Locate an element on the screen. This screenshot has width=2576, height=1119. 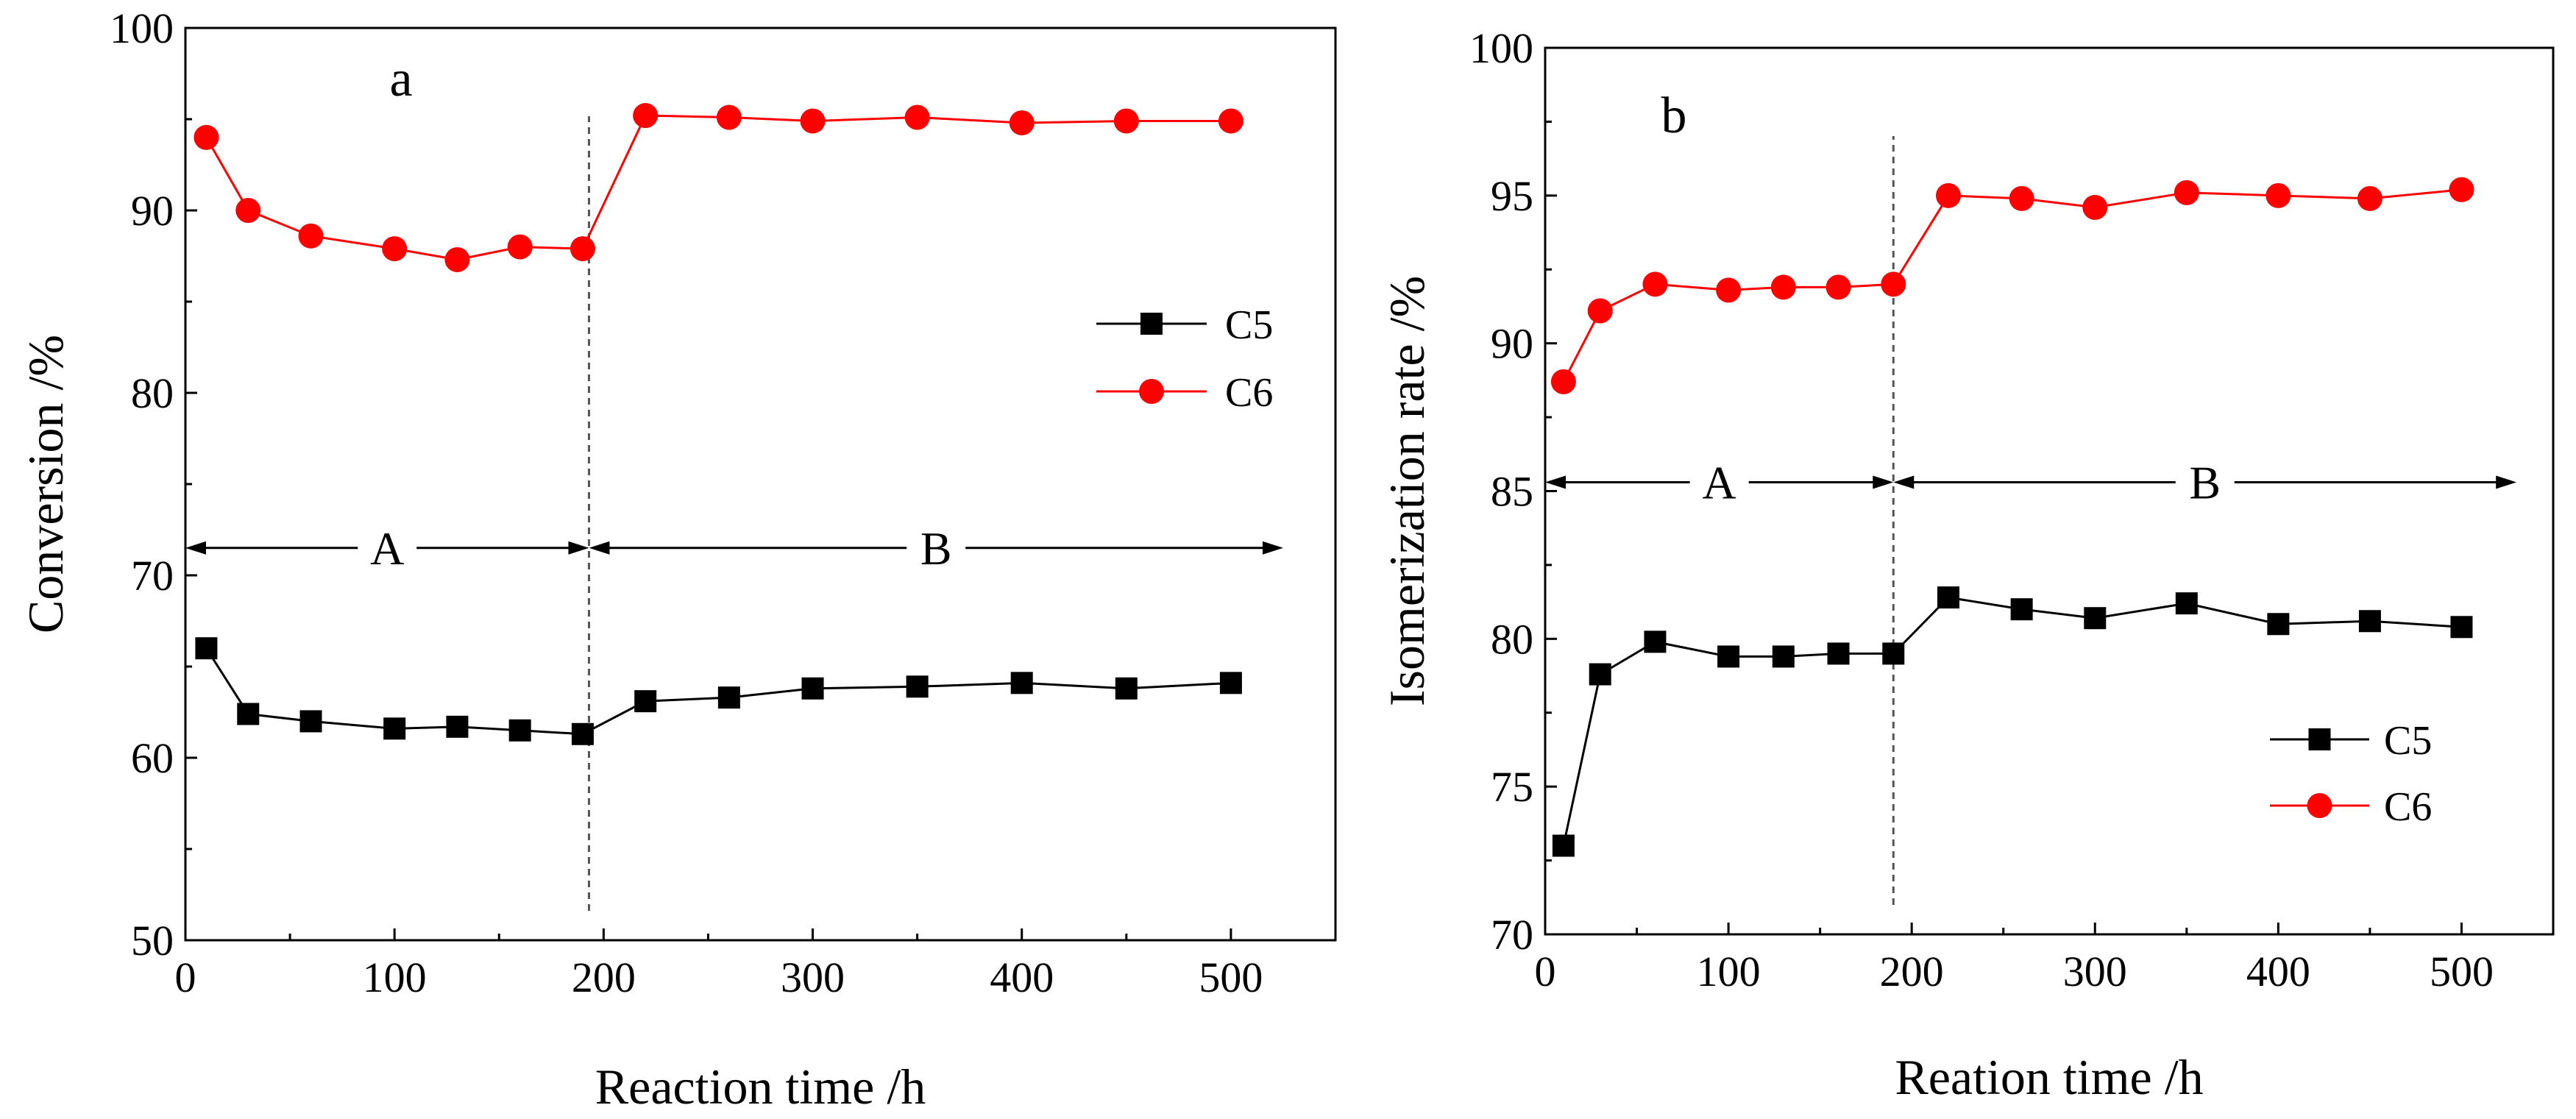
panel-label: a is located at coordinates (400, 79).